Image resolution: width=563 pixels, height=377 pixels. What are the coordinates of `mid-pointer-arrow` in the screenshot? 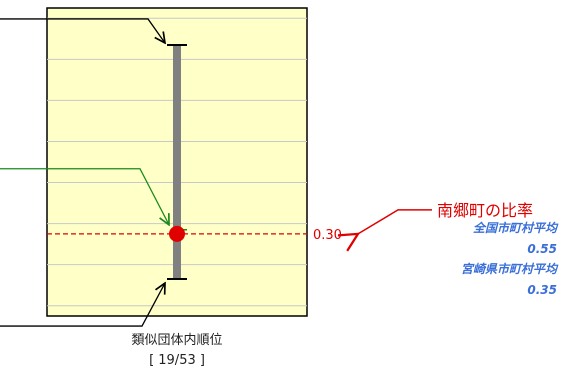 It's located at (84, 196).